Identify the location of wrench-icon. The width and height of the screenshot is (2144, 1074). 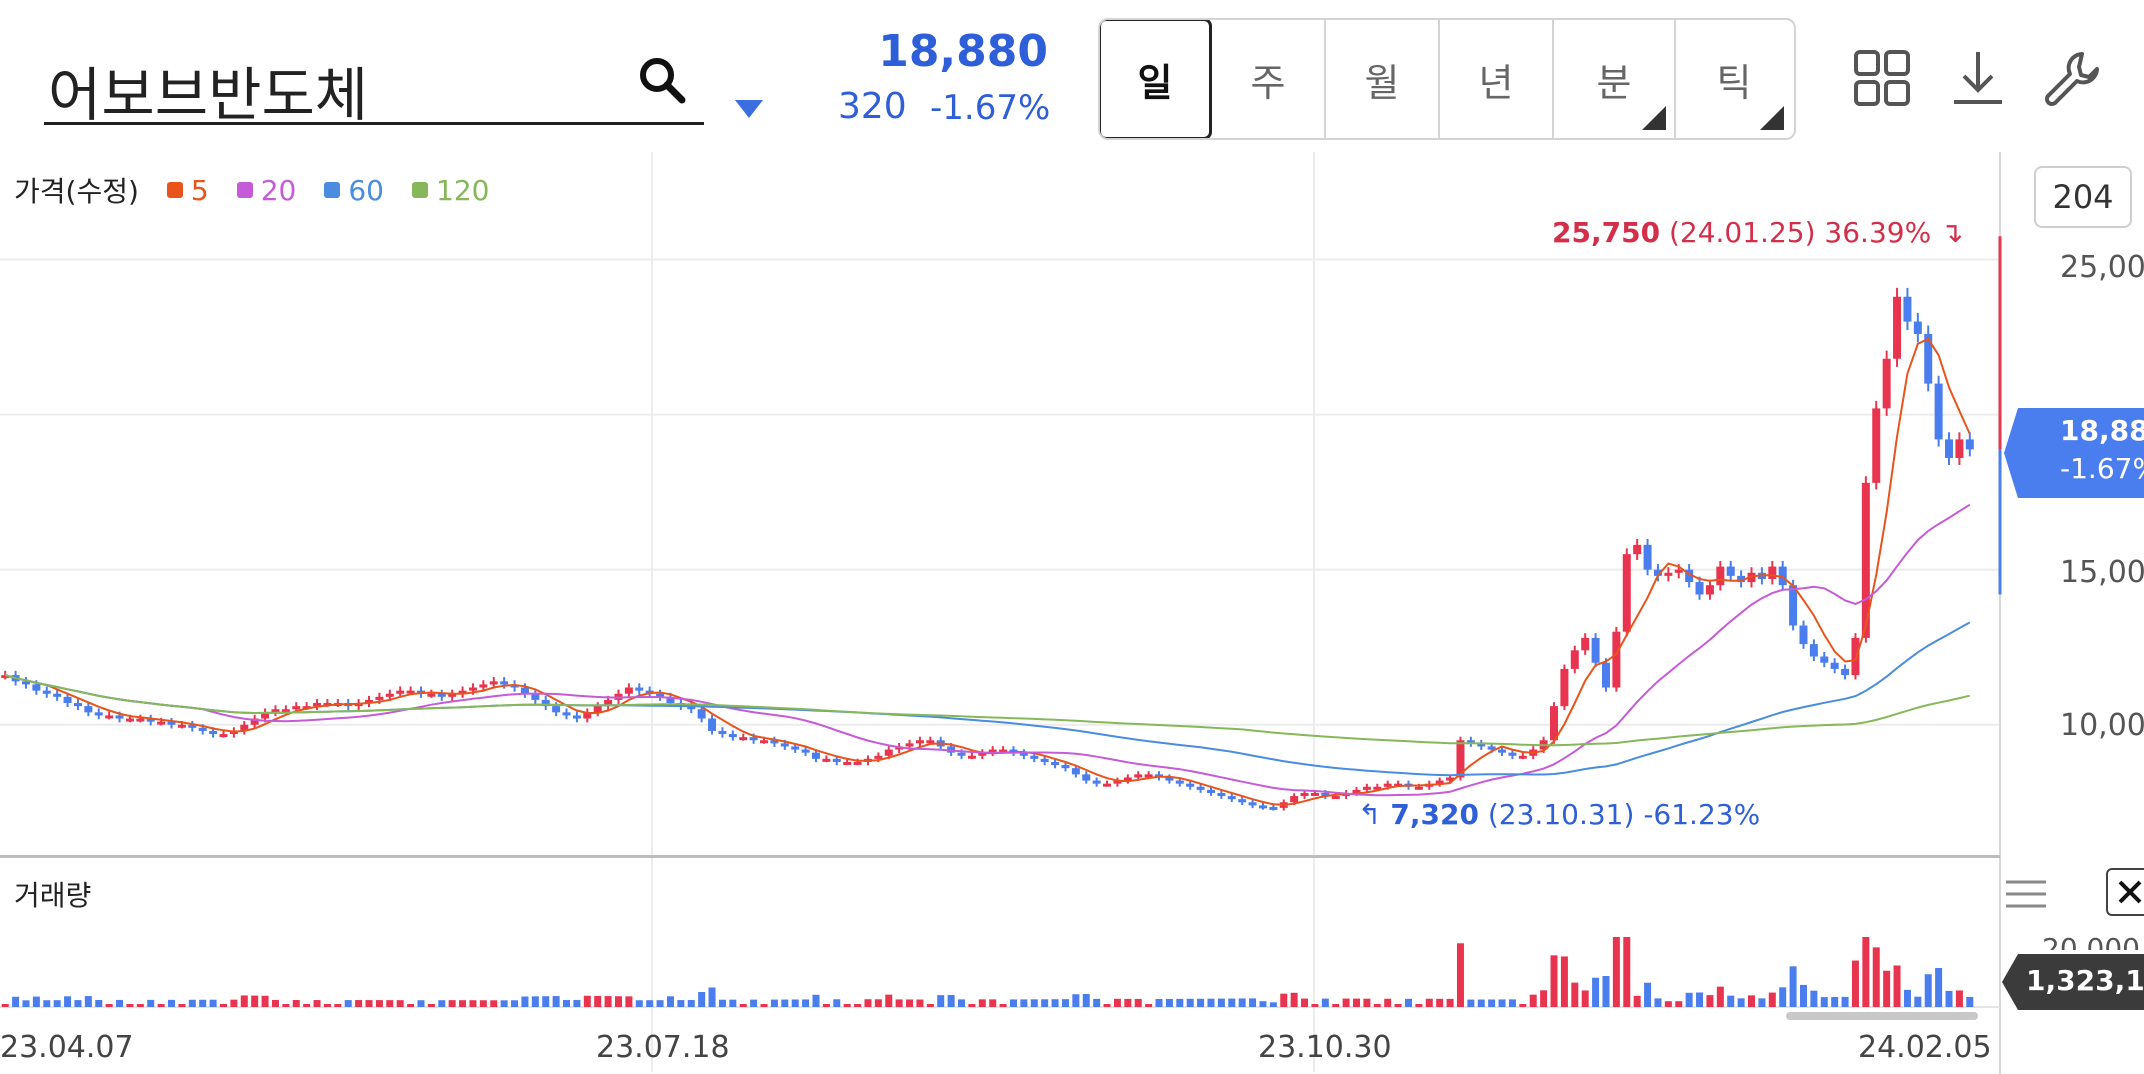
(2072, 78).